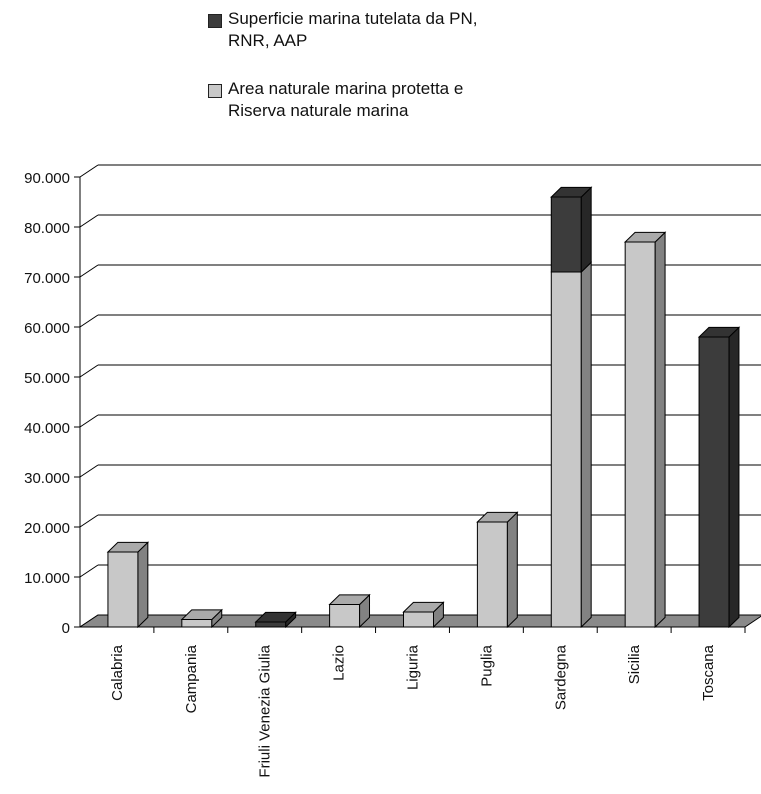 Image resolution: width=761 pixels, height=794 pixels. What do you see at coordinates (560, 677) in the screenshot?
I see `x-tick-label-sardegna: Sardegna` at bounding box center [560, 677].